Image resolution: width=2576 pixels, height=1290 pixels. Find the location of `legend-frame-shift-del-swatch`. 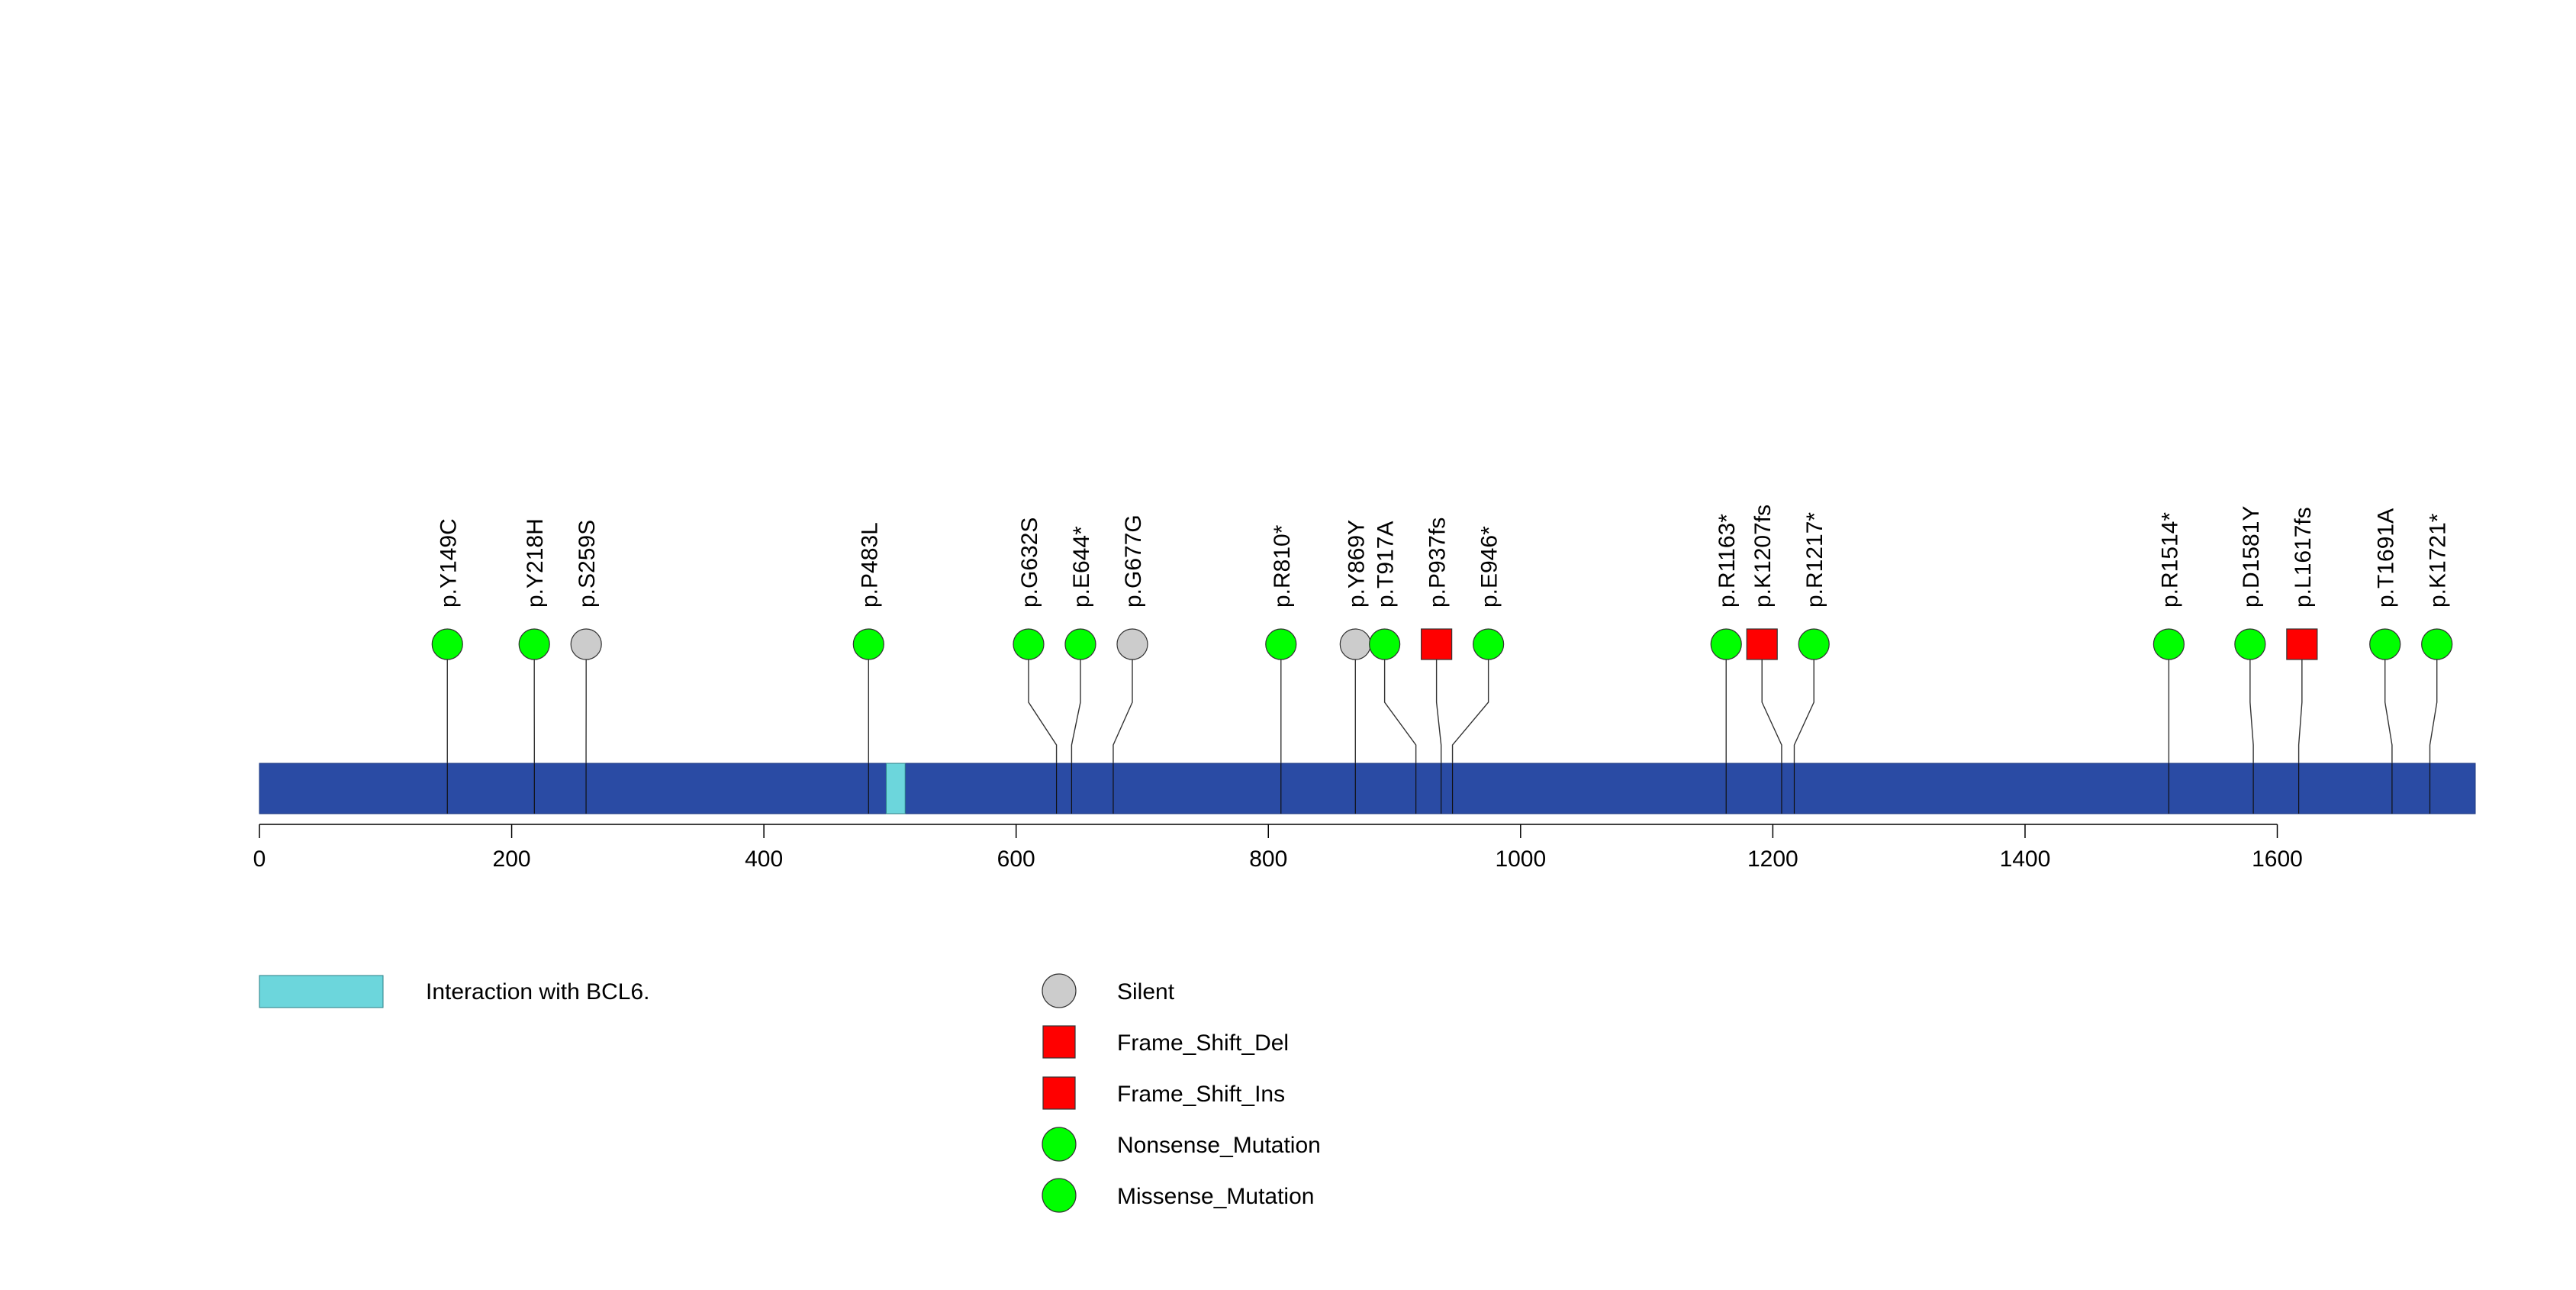

legend-frame-shift-del-swatch is located at coordinates (1059, 1042).